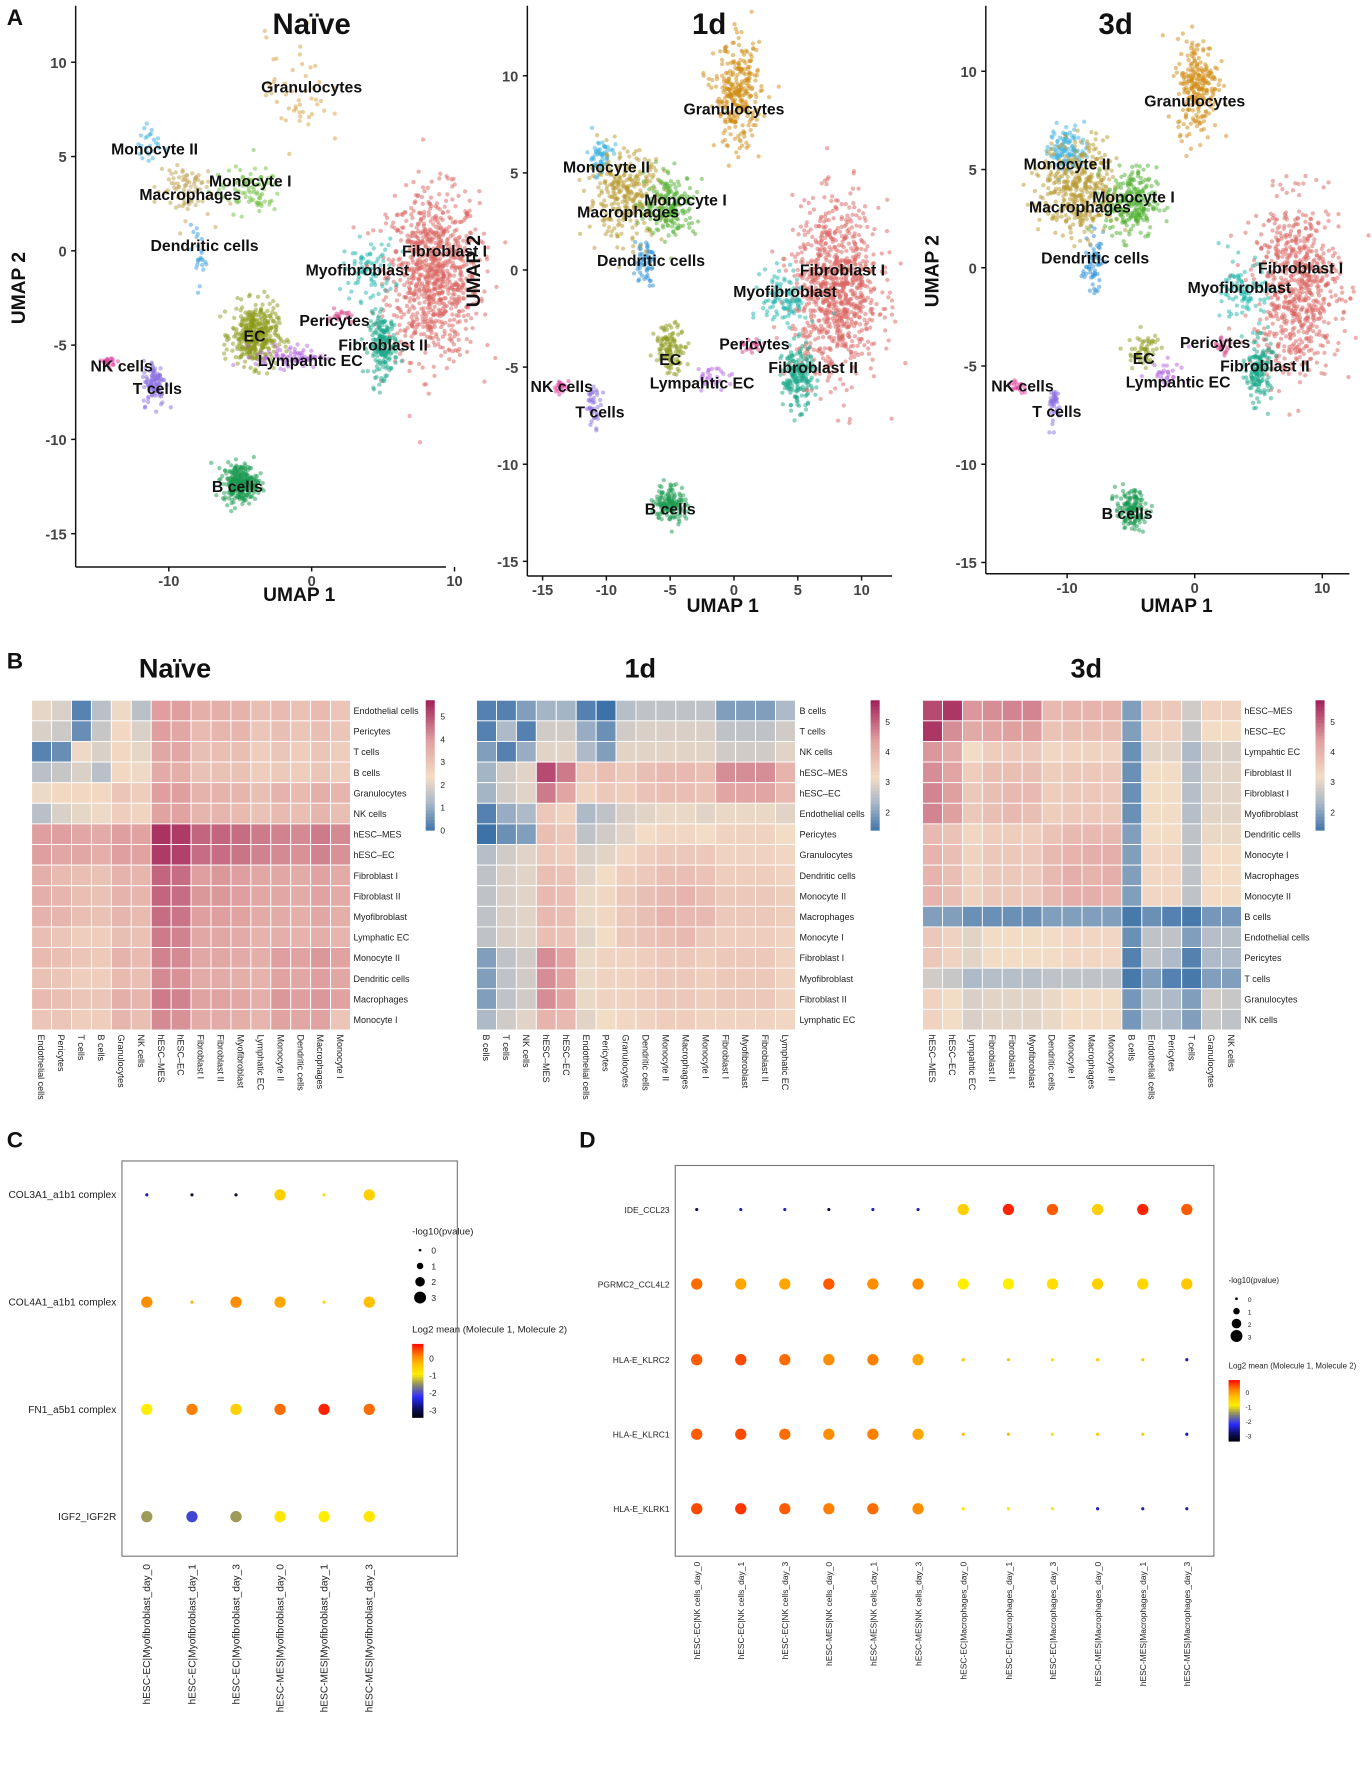 This screenshot has height=1772, width=1372. What do you see at coordinates (60, 347) in the screenshot?
I see `y-tick-label: -5` at bounding box center [60, 347].